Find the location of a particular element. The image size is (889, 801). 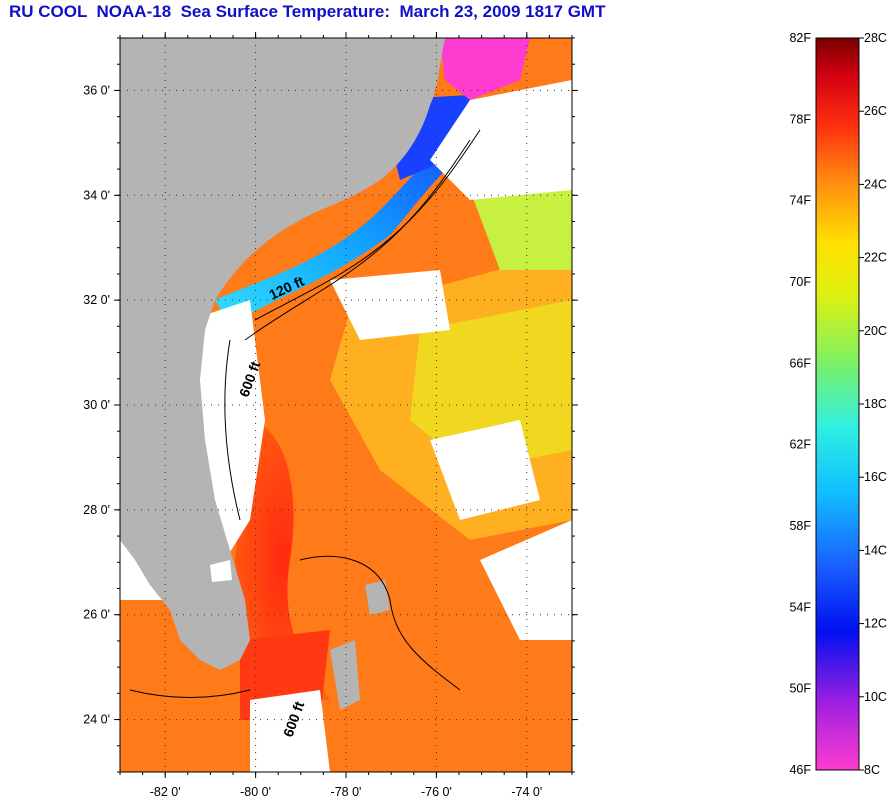

contour-600ft-south is located at coordinates (232, 430).